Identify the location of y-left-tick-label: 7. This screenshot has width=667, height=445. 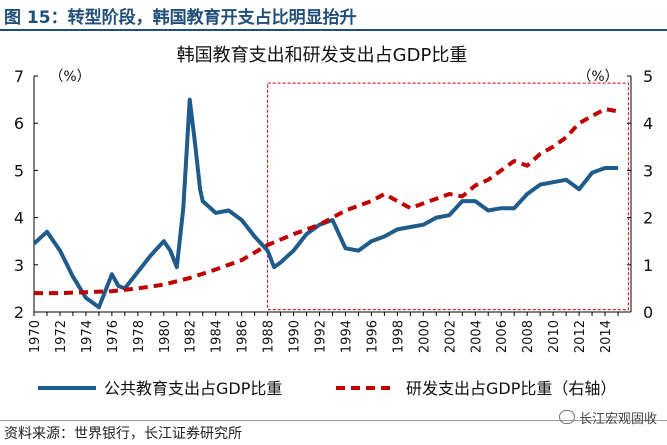
(19, 76).